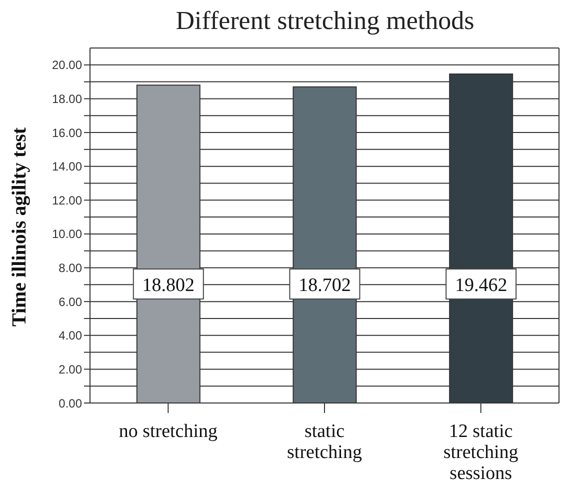 Image resolution: width=568 pixels, height=491 pixels. What do you see at coordinates (67, 65) in the screenshot?
I see `y-tick-label: 20.00` at bounding box center [67, 65].